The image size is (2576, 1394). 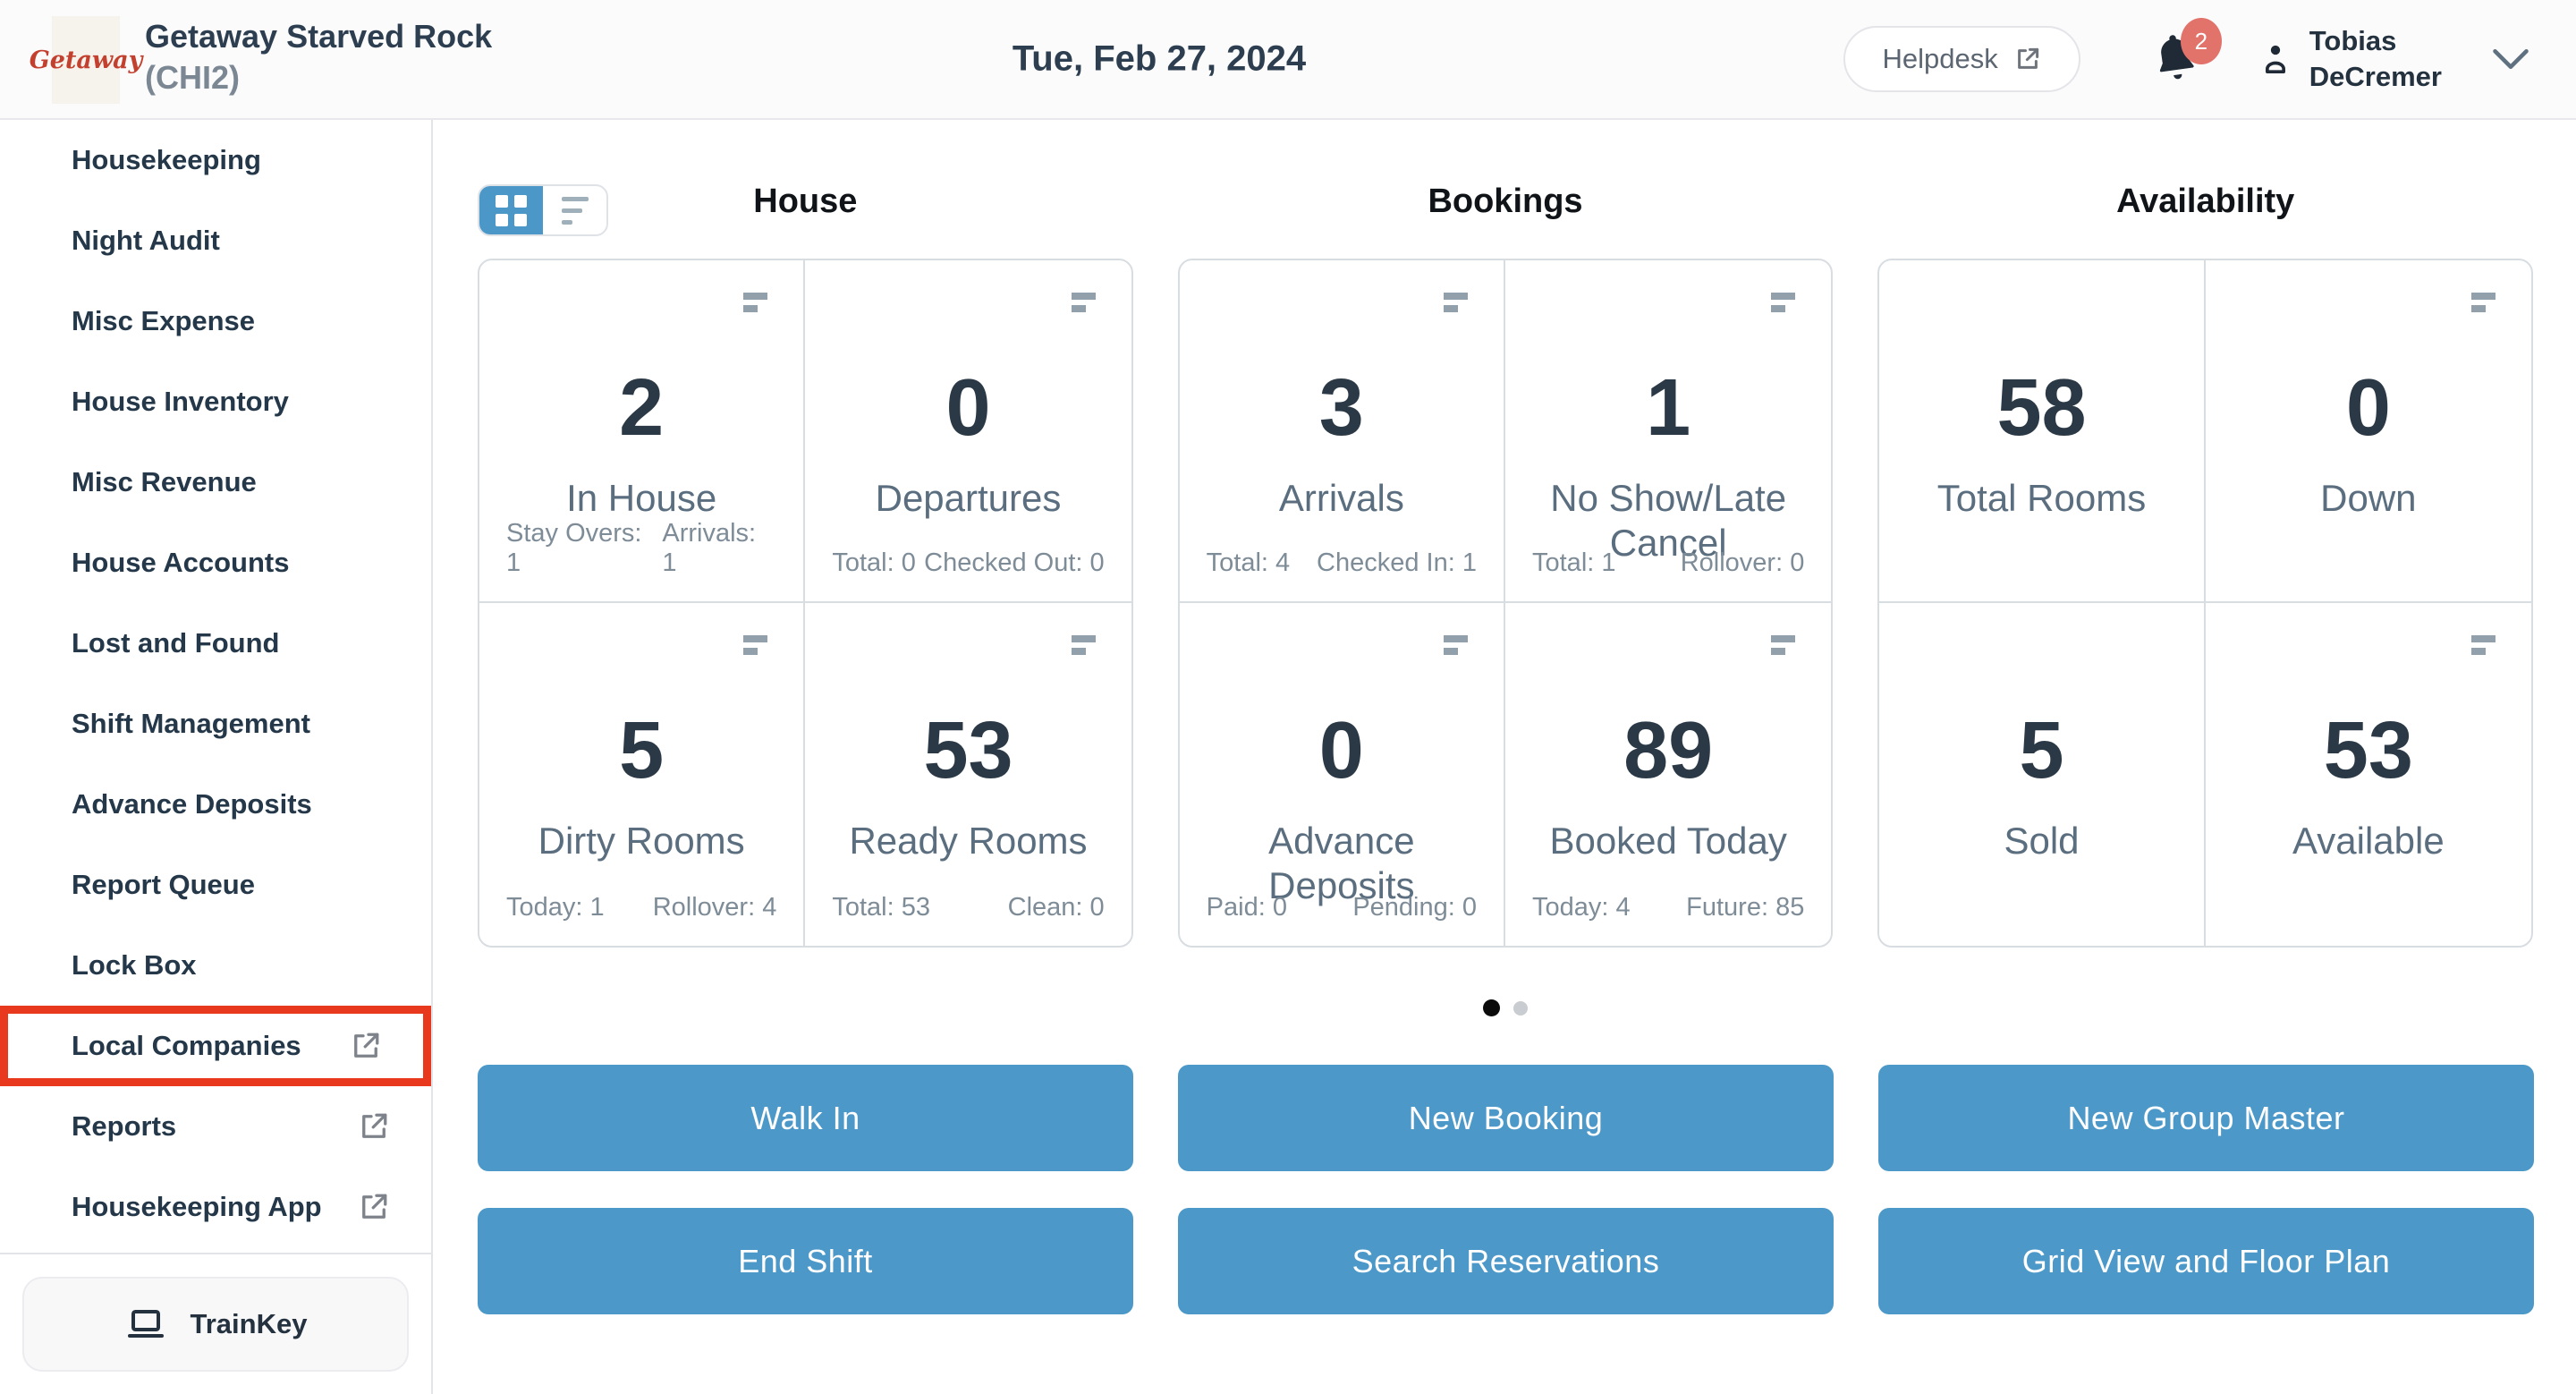 I want to click on sidebar-item-house-accounts: House Accounts, so click(x=215, y=563).